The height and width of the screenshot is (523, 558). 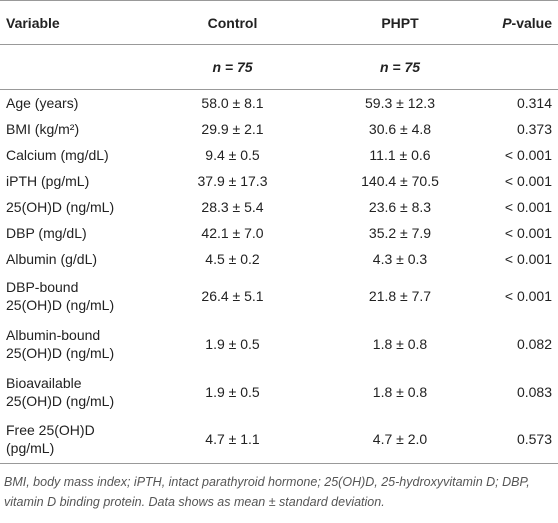 What do you see at coordinates (507, 22) in the screenshot?
I see `header-italic: P` at bounding box center [507, 22].